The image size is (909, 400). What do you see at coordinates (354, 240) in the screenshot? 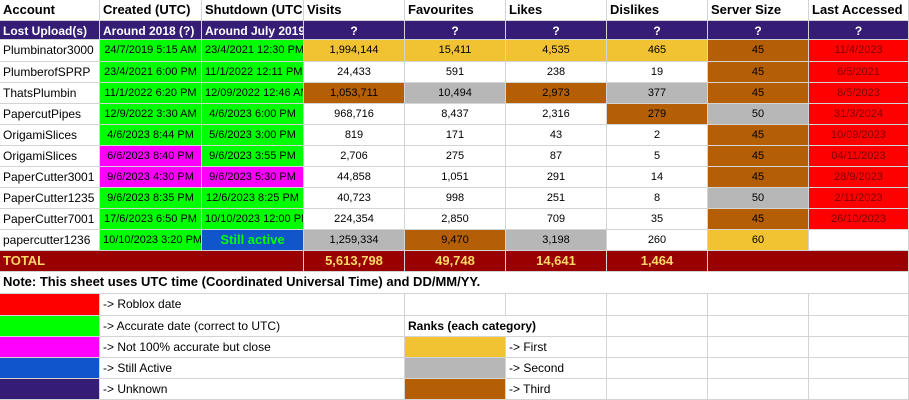
I see `table-cell-visits: 1,259,334` at bounding box center [354, 240].